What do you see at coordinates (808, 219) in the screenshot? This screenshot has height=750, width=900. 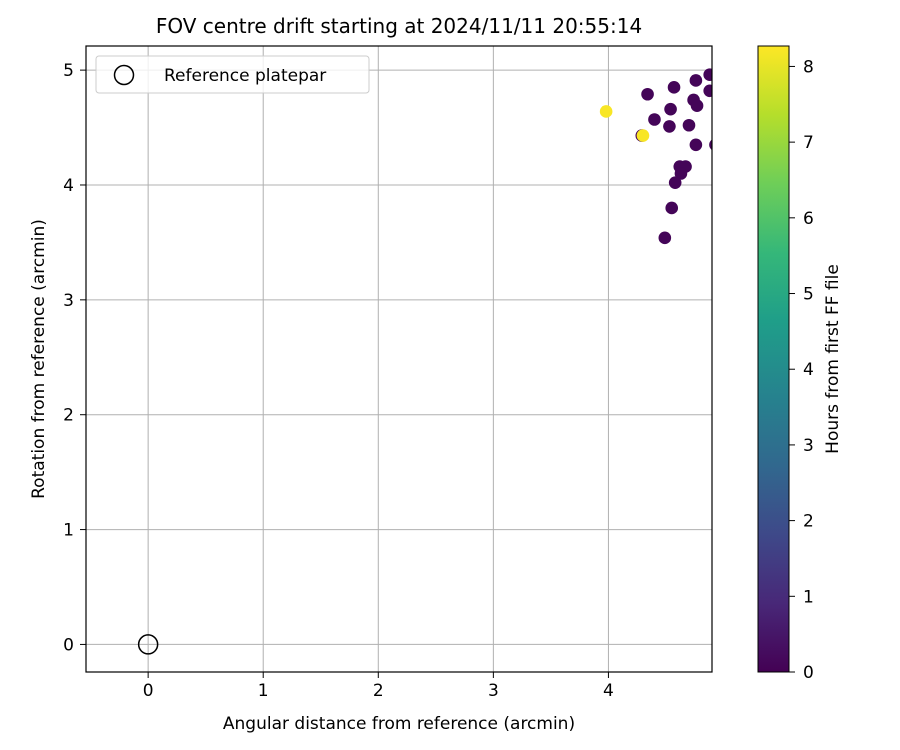 I see `colorbar-tick-label: 6` at bounding box center [808, 219].